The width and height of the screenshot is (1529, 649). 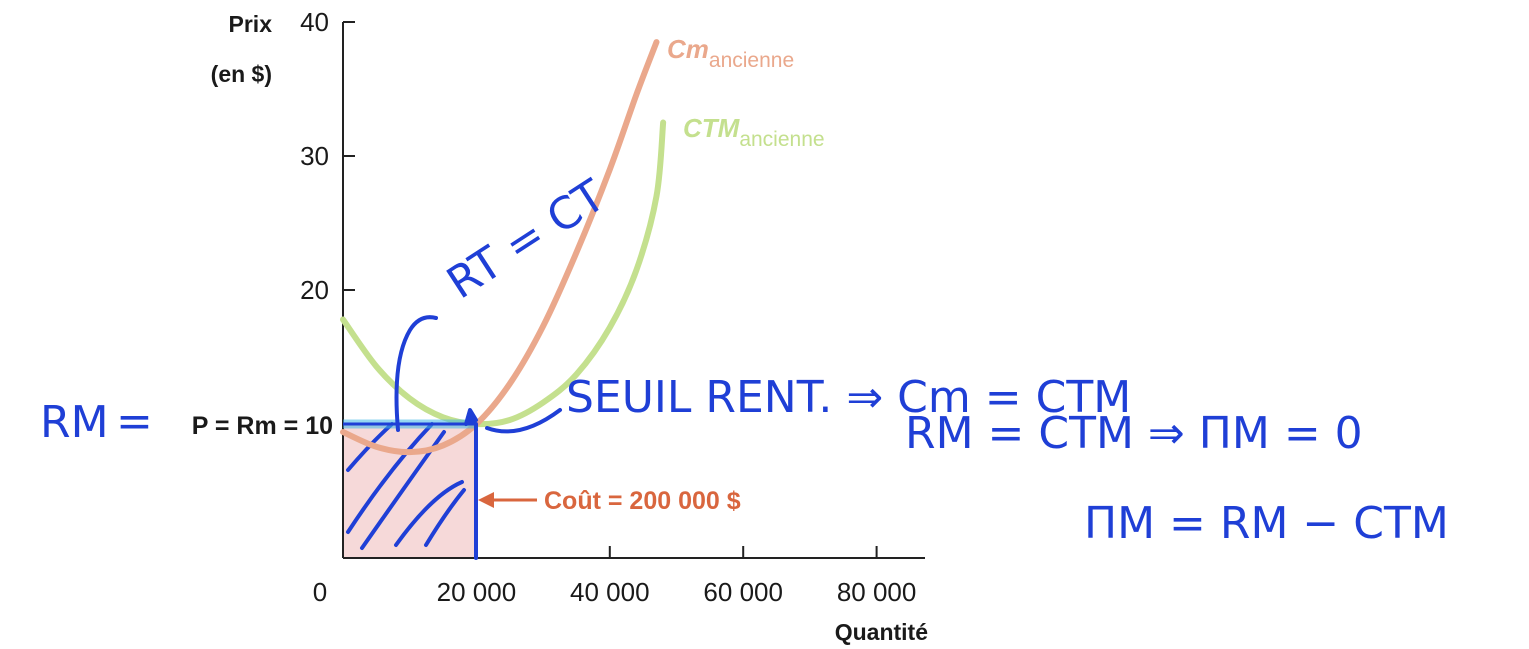 What do you see at coordinates (743, 592) in the screenshot?
I see `x-tick-label: 60 000` at bounding box center [743, 592].